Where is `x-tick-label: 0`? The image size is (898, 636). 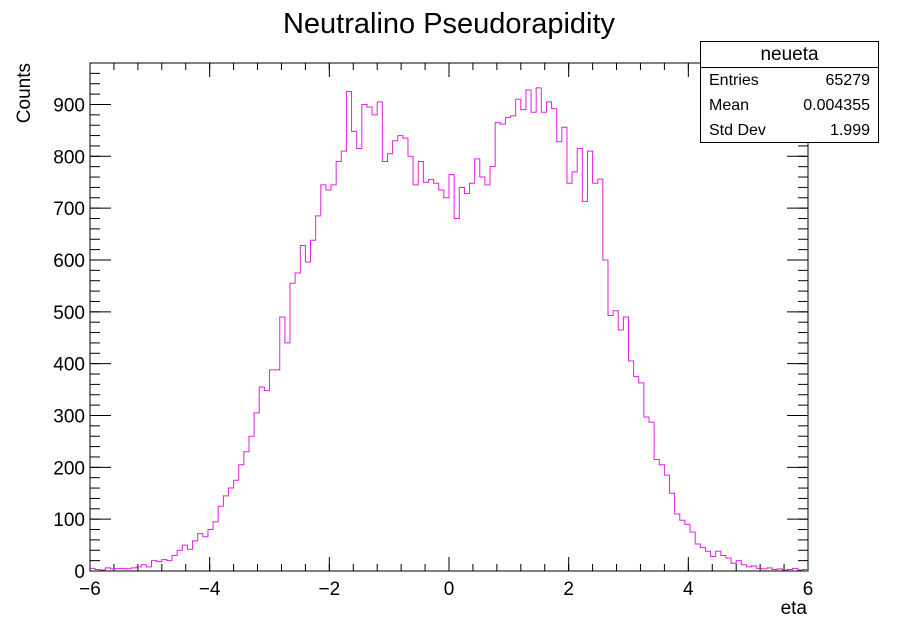 x-tick-label: 0 is located at coordinates (449, 589).